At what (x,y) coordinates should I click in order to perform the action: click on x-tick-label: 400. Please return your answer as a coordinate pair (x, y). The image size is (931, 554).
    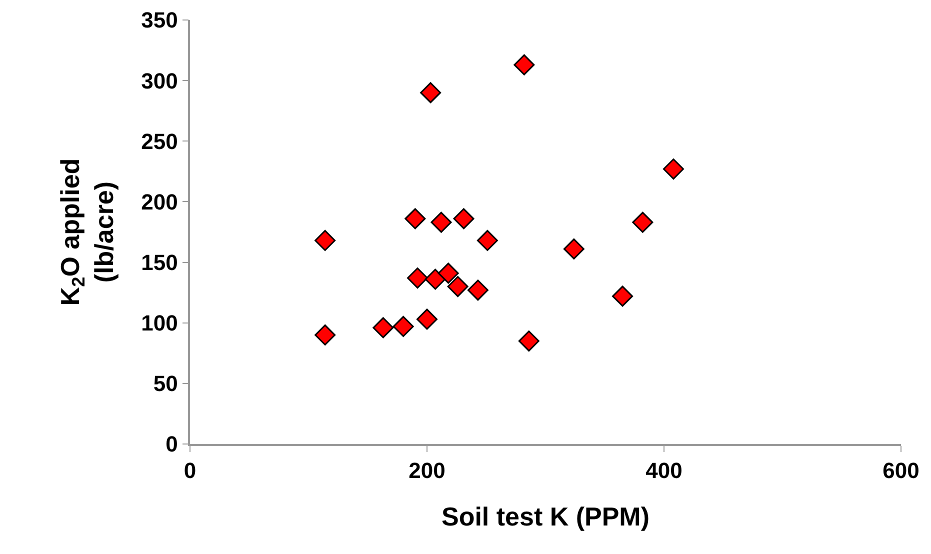
    Looking at the image, I should click on (664, 471).